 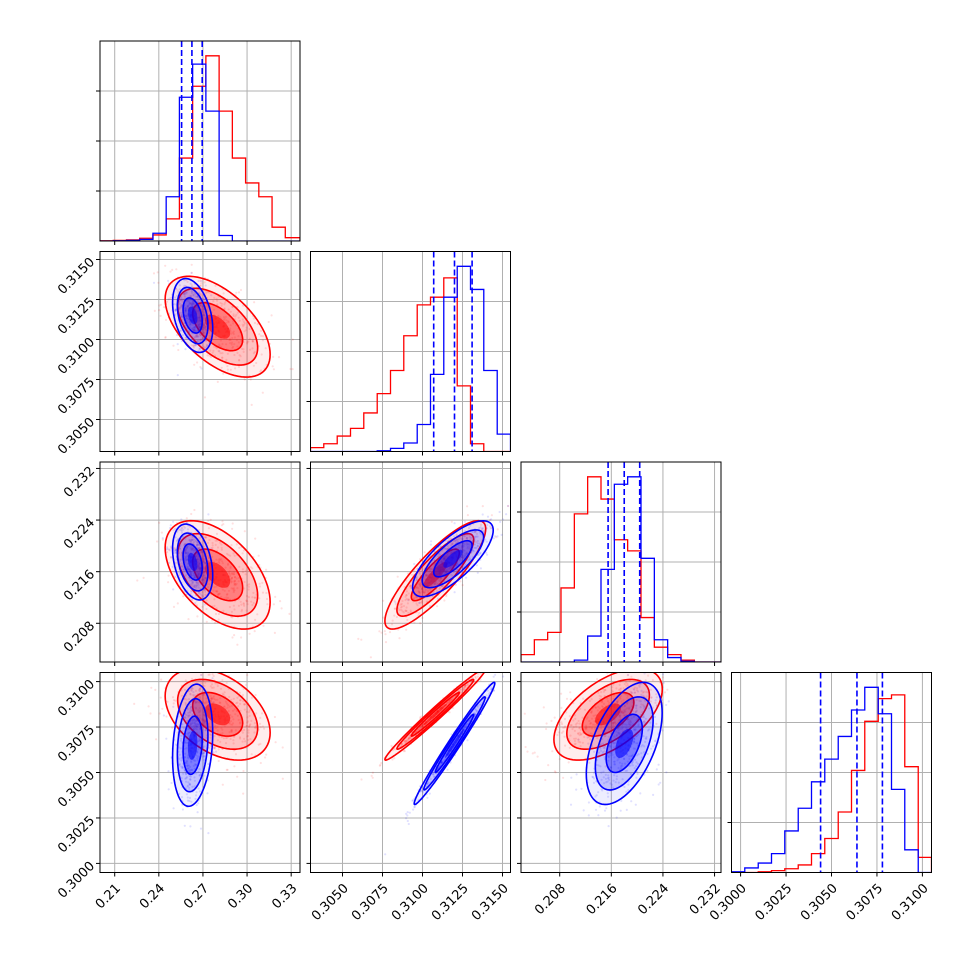 I want to click on x-tick-label: 0.27, so click(x=196, y=896).